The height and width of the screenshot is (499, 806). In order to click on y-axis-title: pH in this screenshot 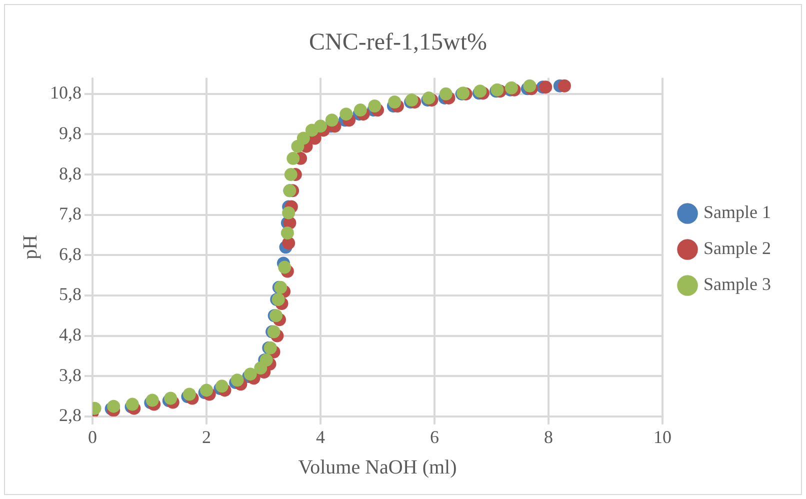, I will do `click(30, 247)`.